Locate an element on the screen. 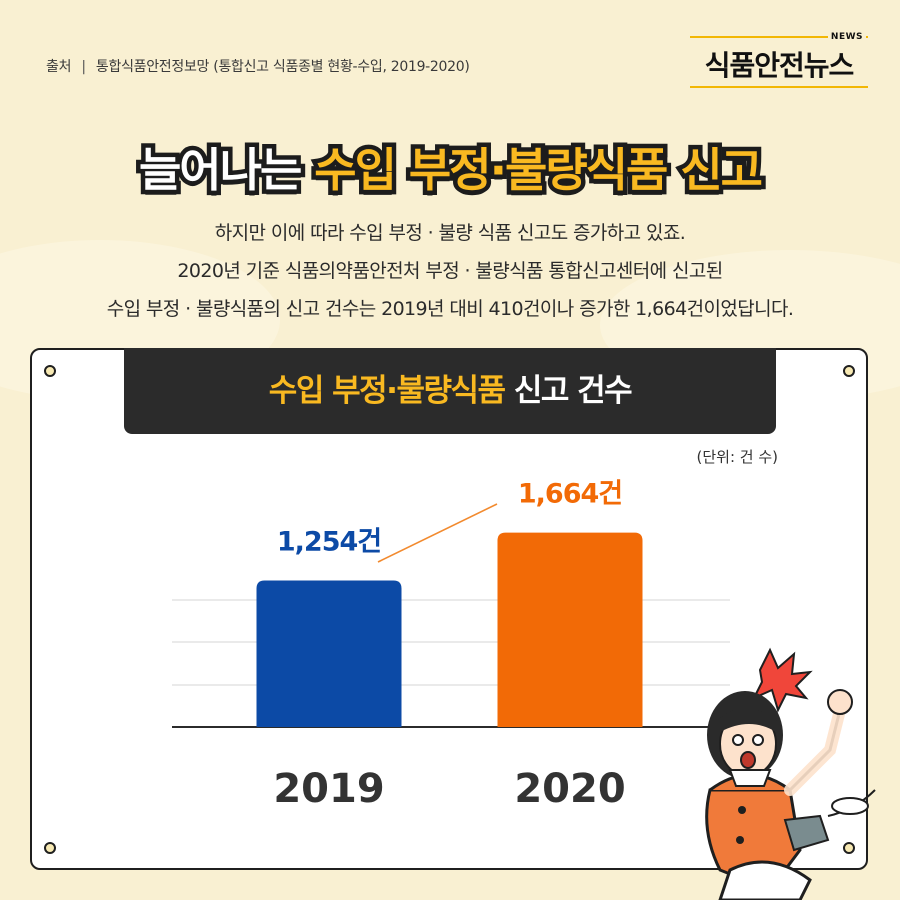 This screenshot has height=900, width=900. chart-title-highlight: 수입 부정·불량식품 is located at coordinates (387, 391).